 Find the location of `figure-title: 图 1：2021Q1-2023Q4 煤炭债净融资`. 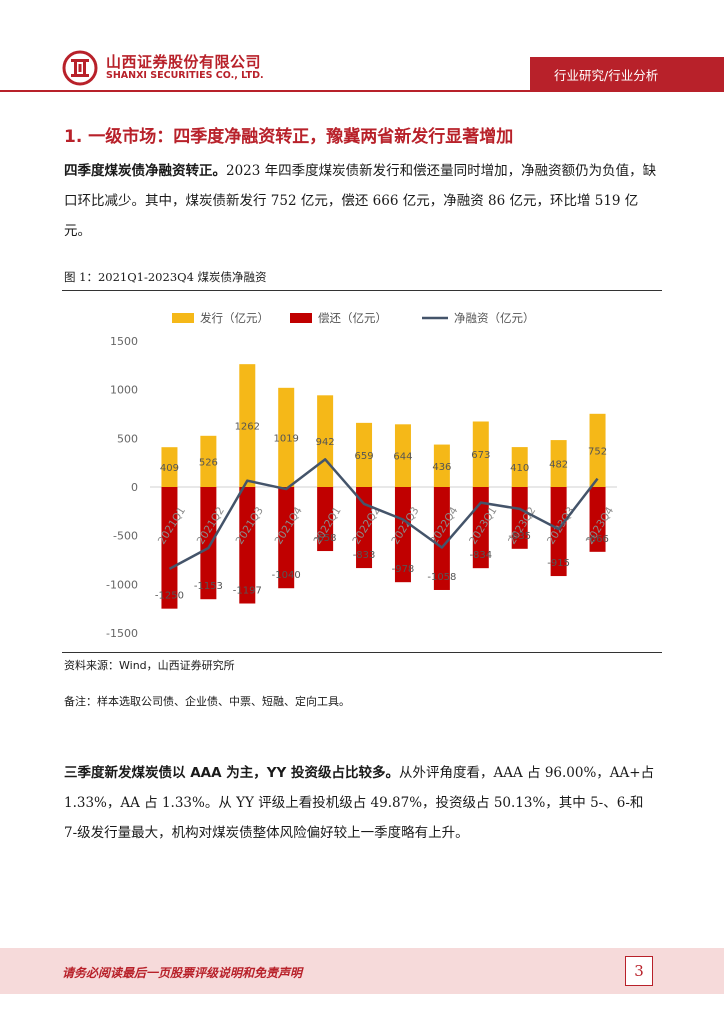

figure-title: 图 1：2021Q1-2023Q4 煤炭债净融资 is located at coordinates (165, 277).